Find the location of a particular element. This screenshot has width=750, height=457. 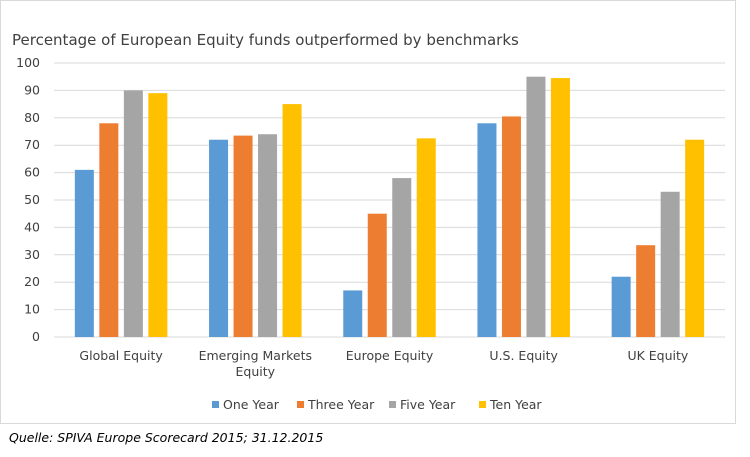

y-tick-label: 80 is located at coordinates (32, 117).